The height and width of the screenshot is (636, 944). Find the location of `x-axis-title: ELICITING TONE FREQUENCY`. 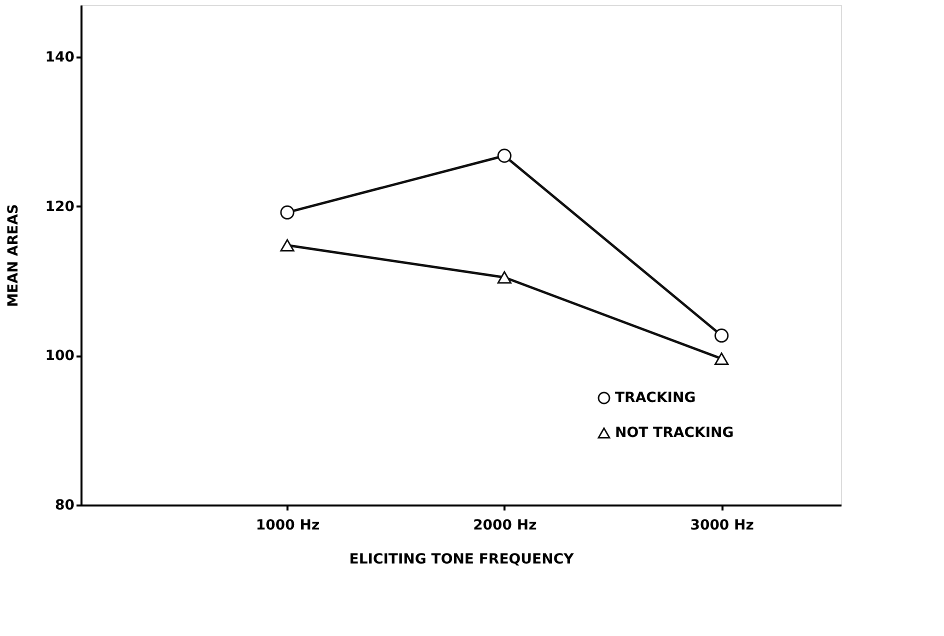

x-axis-title: ELICITING TONE FREQUENCY is located at coordinates (462, 560).